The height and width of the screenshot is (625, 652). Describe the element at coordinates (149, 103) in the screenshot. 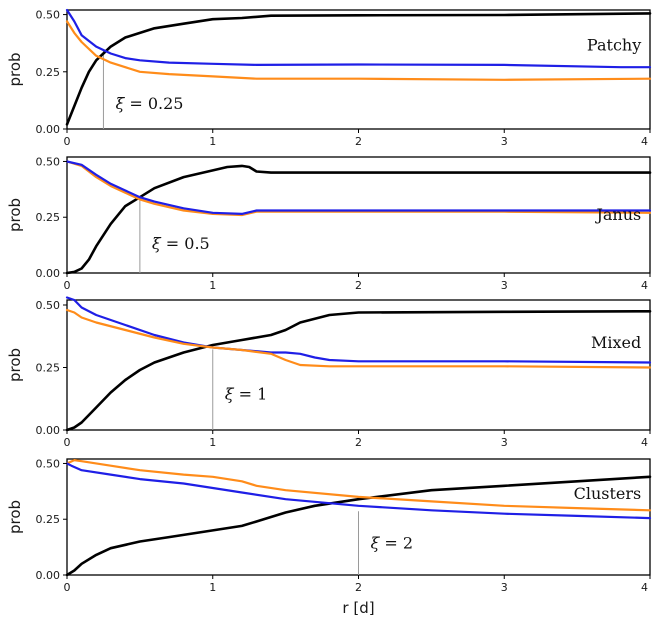

I see `xi-annotation: ξ = 0.25` at that location.